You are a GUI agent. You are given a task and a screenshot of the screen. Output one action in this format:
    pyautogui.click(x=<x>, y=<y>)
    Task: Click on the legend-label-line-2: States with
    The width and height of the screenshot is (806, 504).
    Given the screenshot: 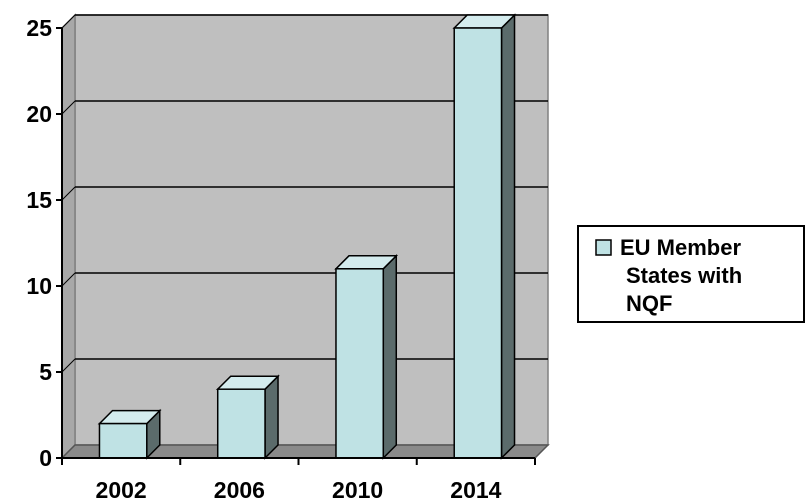 What is the action you would take?
    pyautogui.click(x=684, y=275)
    